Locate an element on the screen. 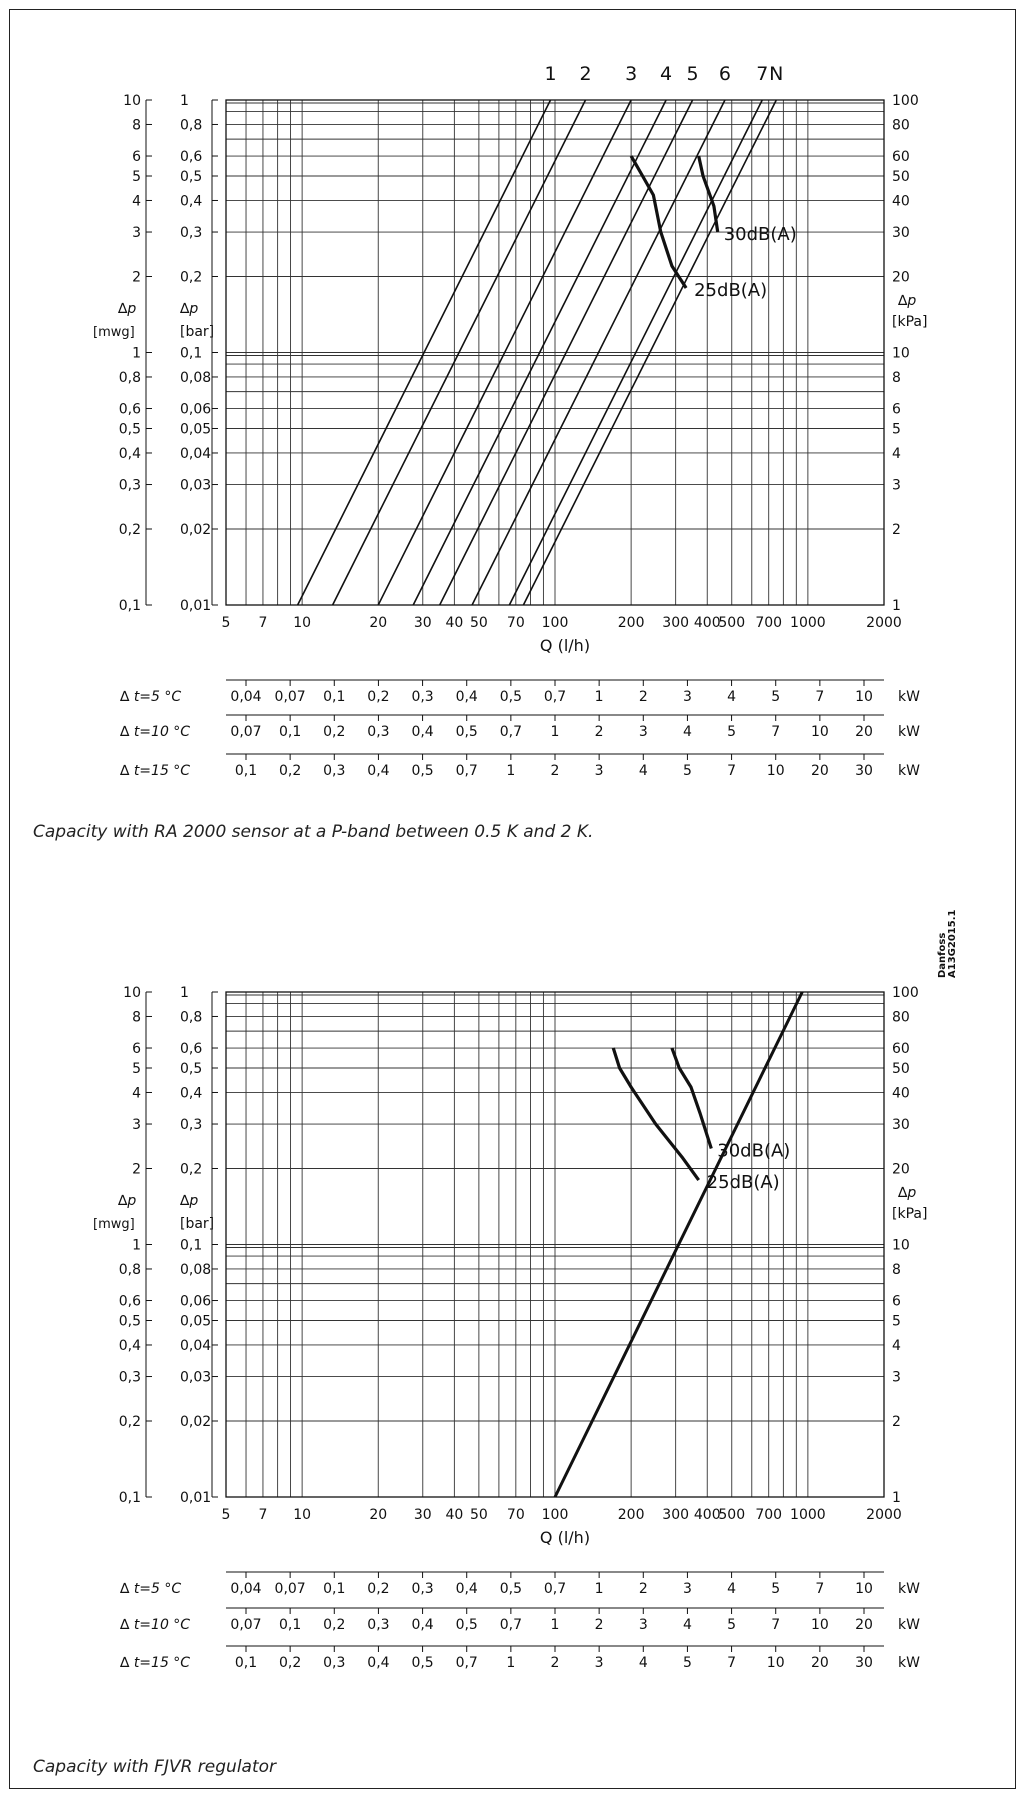  mwg-tick-label: 10 is located at coordinates (132, 101).